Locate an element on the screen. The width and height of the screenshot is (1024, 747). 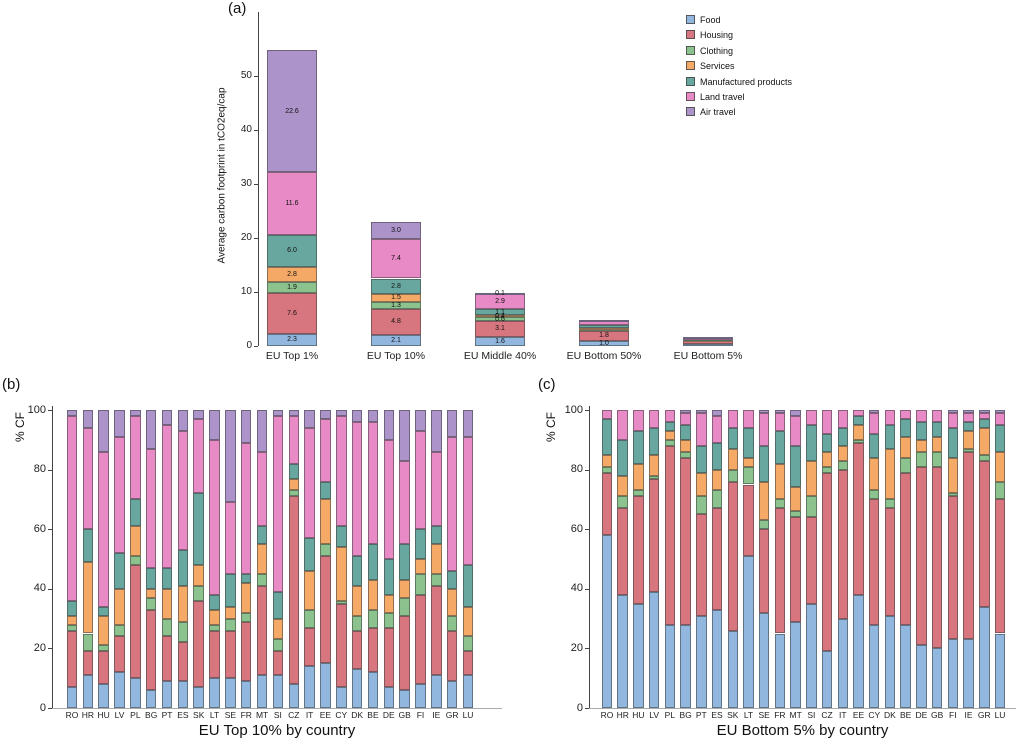
category-label: IE is located at coordinates (436, 715).